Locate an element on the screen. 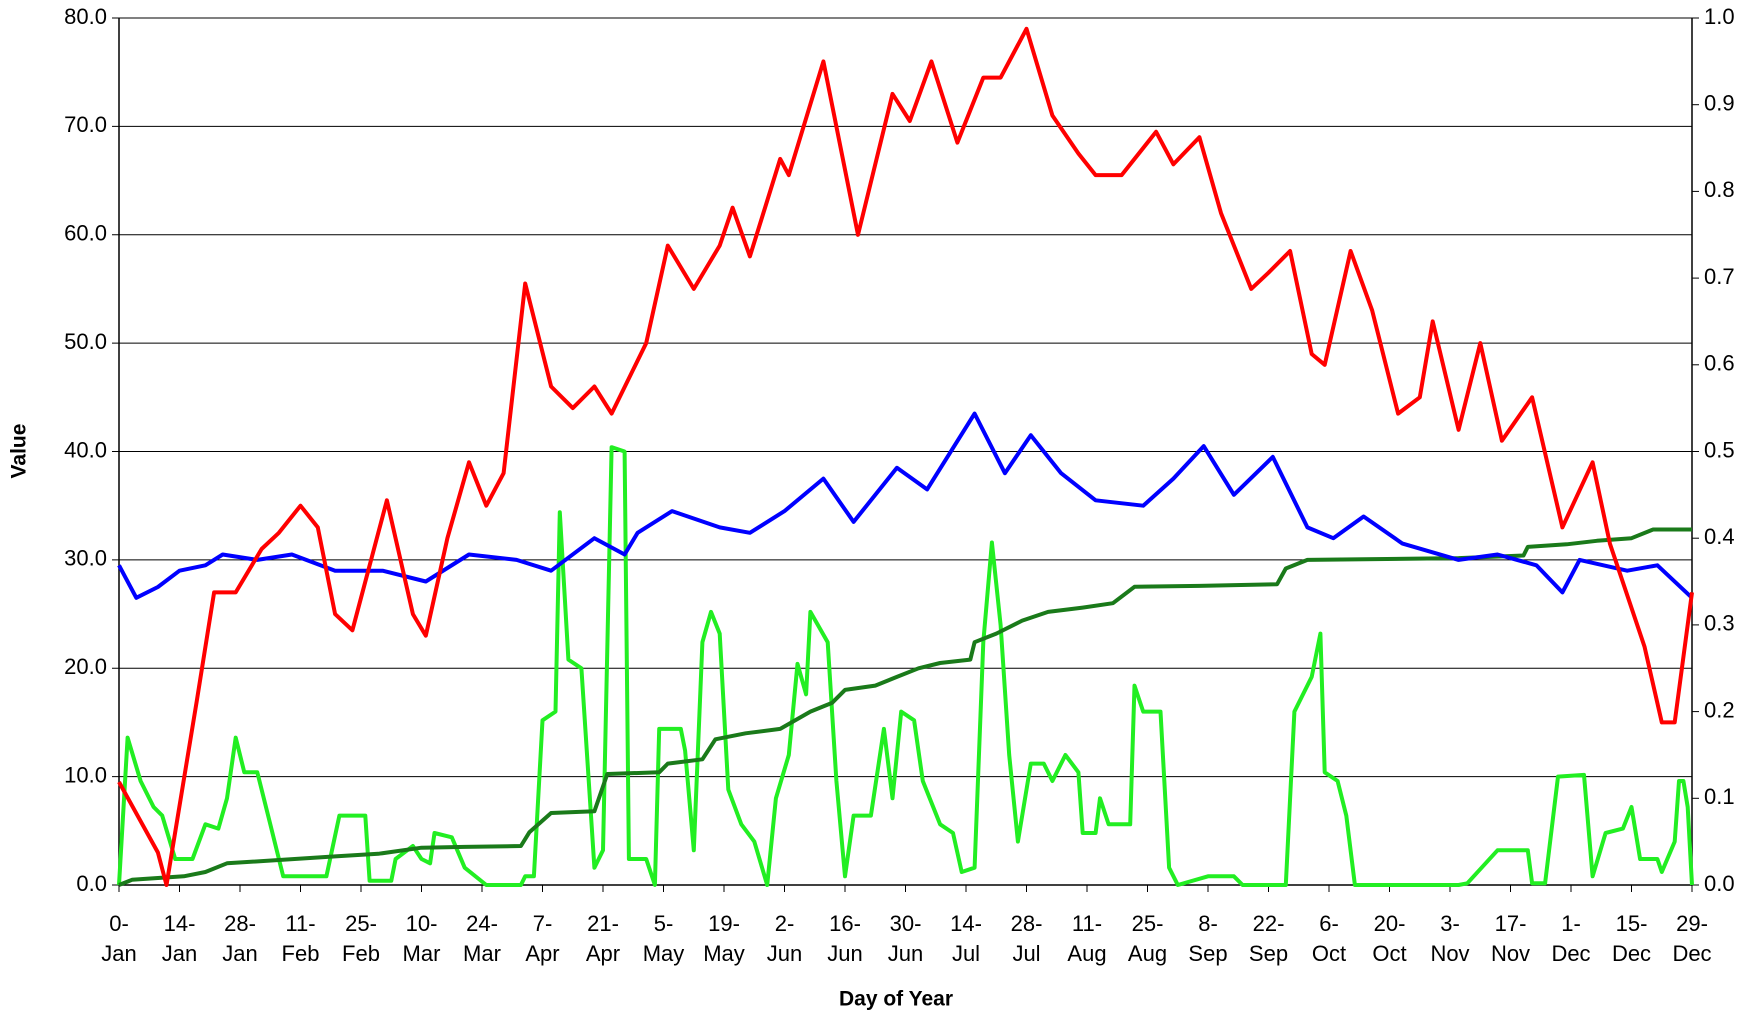  y2-tick-label: 0.2 is located at coordinates (1719, 709).